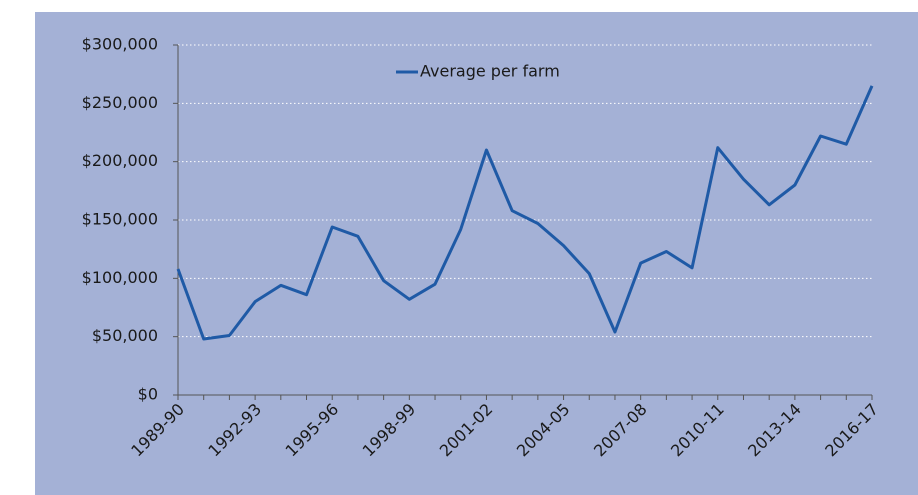 This screenshot has height=495, width=918. Describe the element at coordinates (120, 277) in the screenshot. I see `y-tick-label: $100,000` at that location.